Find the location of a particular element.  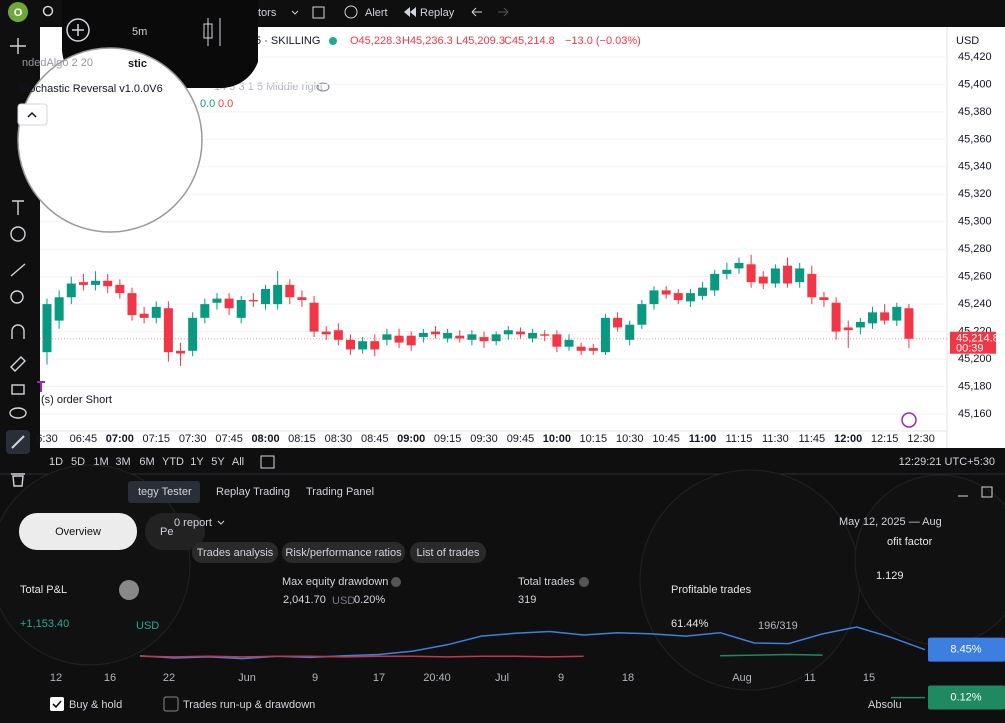

high: H45,236.3 is located at coordinates (427, 41).